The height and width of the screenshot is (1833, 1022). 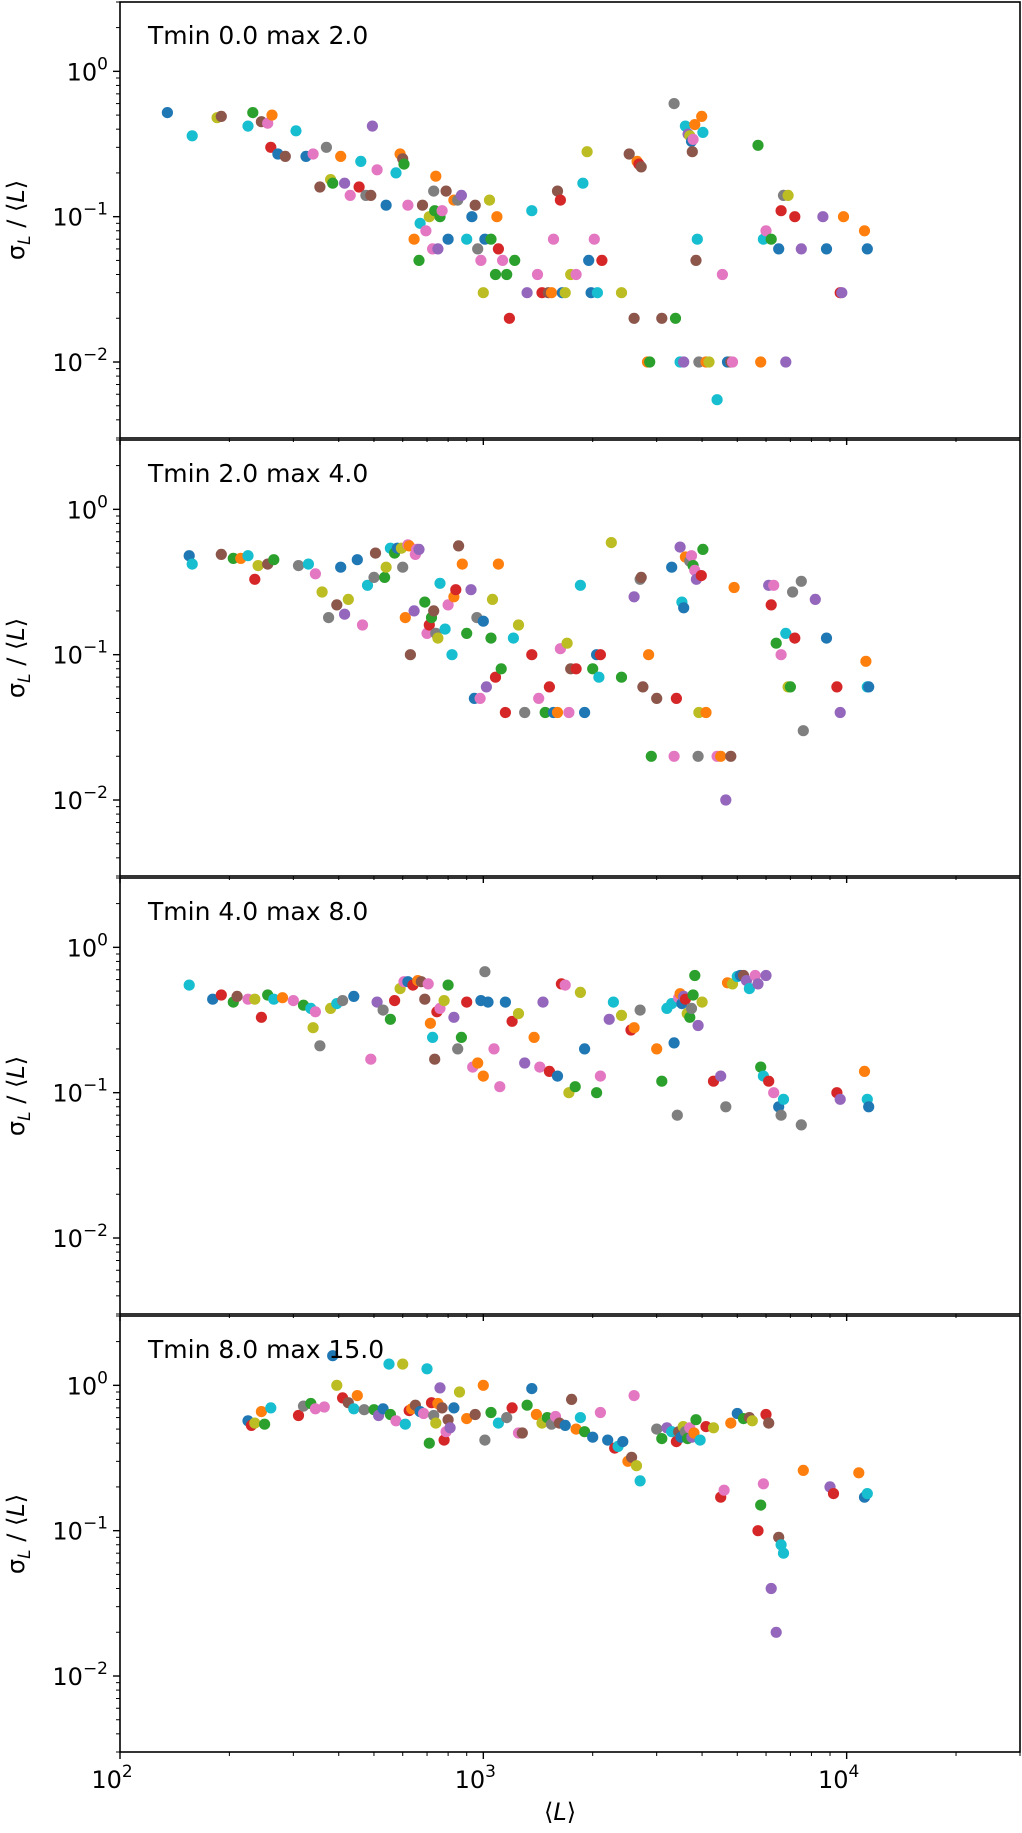 I want to click on y-tick-label: 10⁻¹, so click(x=80, y=1092).